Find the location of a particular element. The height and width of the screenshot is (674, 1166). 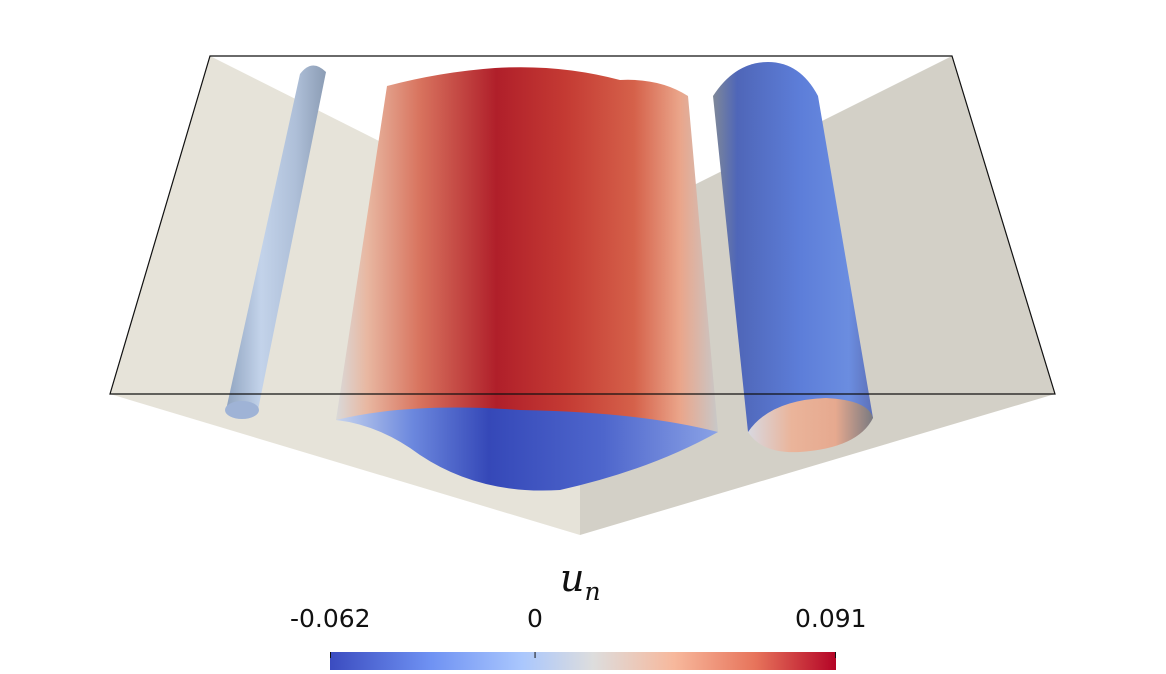

colorbar is located at coordinates (583, 661).